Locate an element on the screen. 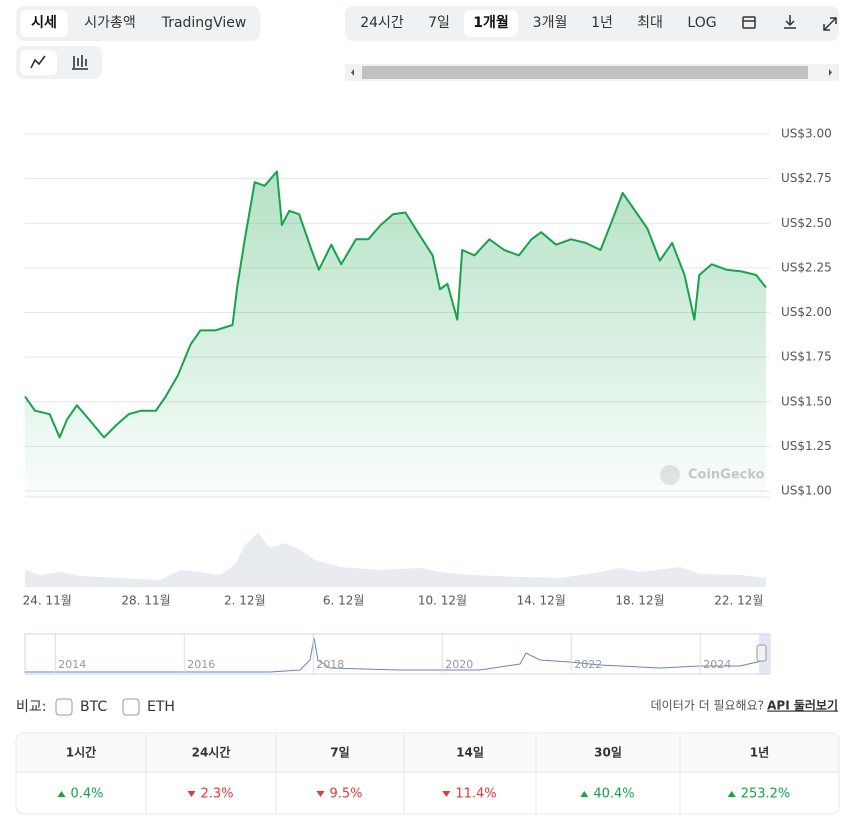  y-tick-label: US$3.00 is located at coordinates (806, 134).